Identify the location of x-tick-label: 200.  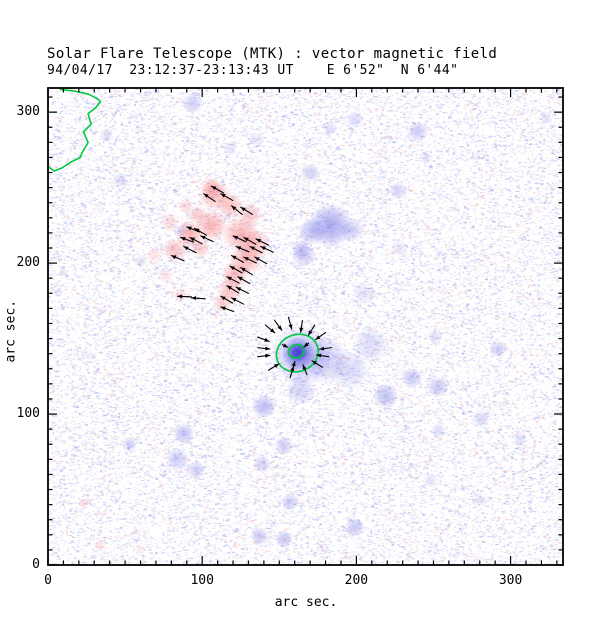
(356, 580).